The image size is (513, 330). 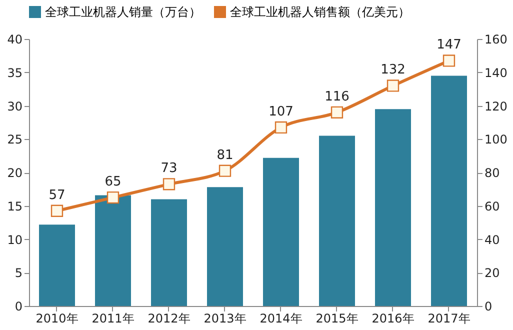 I want to click on y-tick-label: 10, so click(x=14, y=239).